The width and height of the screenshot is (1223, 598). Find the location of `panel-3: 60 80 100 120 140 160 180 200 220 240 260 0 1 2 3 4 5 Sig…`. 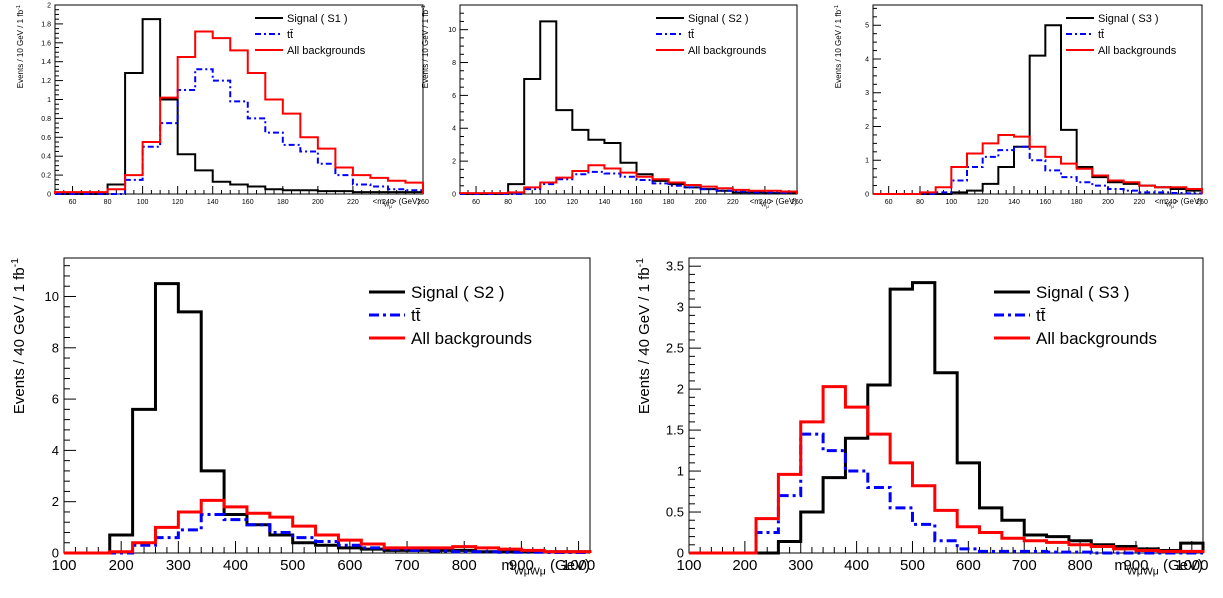

panel-3: 60 80 100 120 140 160 180 200 220 240 260 0 1 2 3 4 5 Sig… is located at coordinates (1021, 106).